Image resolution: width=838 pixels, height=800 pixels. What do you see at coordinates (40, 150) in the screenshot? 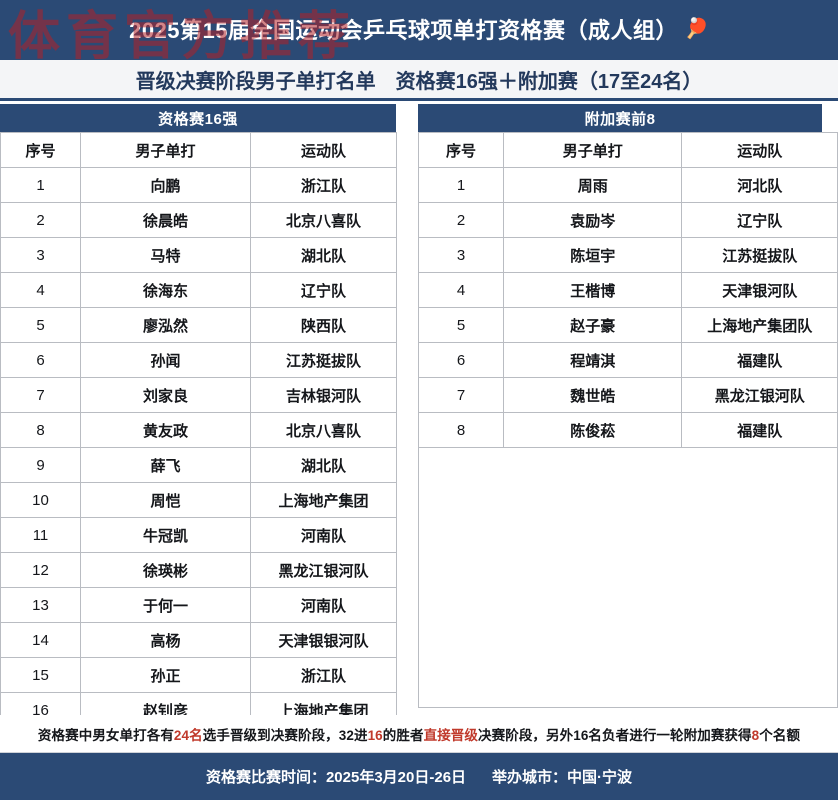
I see `column-header-left-0: 序号` at bounding box center [40, 150].